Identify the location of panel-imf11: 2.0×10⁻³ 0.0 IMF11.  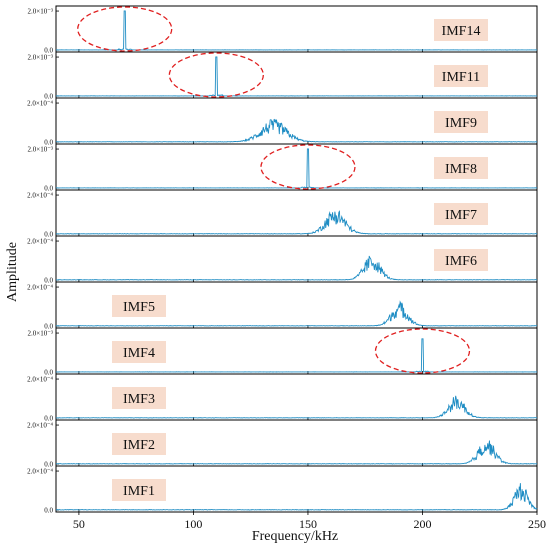
(283, 76).